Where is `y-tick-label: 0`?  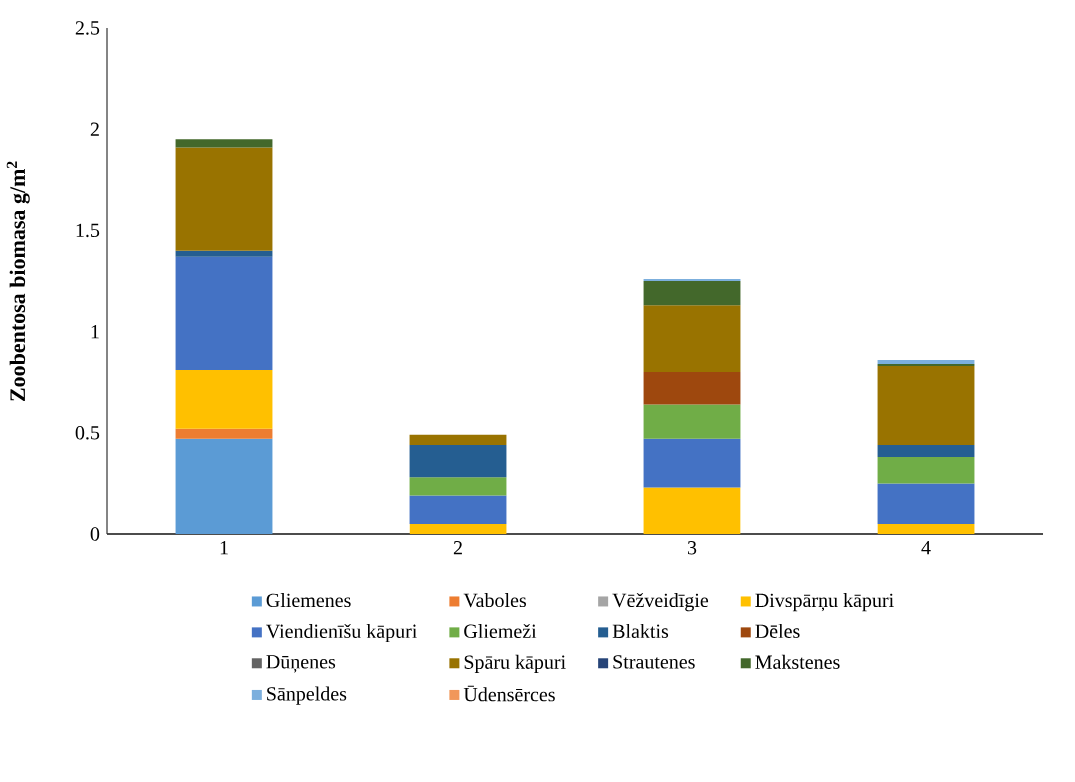 y-tick-label: 0 is located at coordinates (95, 534).